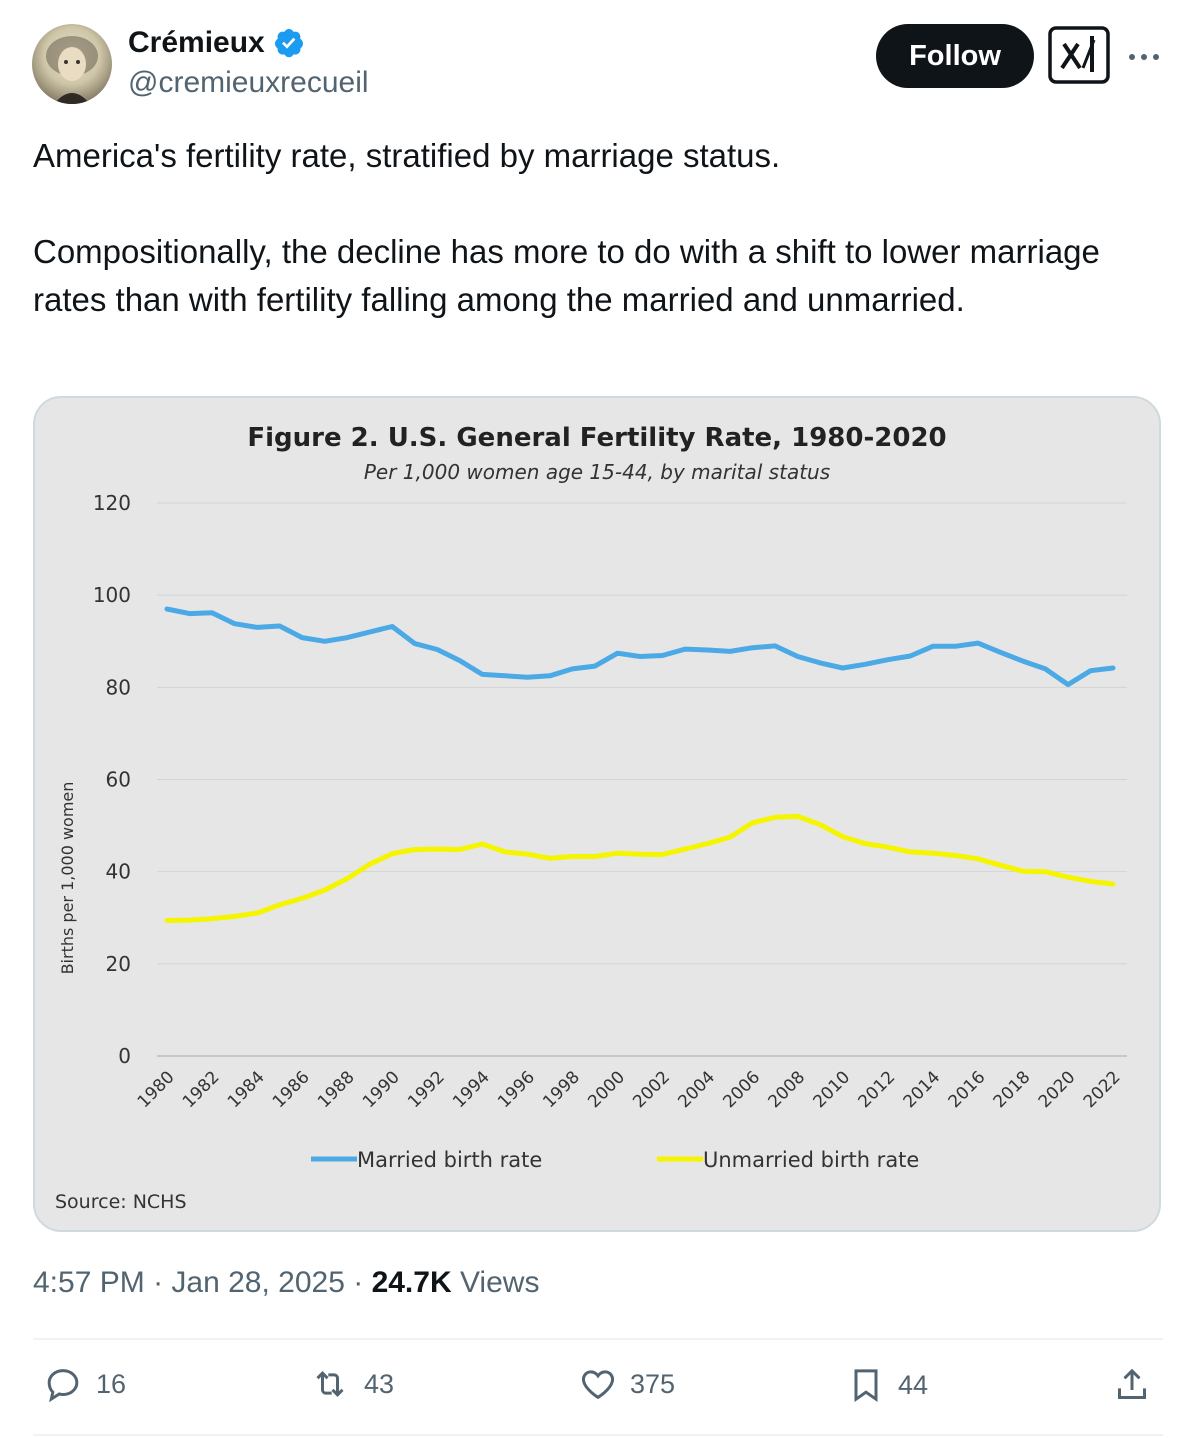 The width and height of the screenshot is (1196, 1438). Describe the element at coordinates (411, 1282) in the screenshot. I see `views-count: 24.7K` at that location.